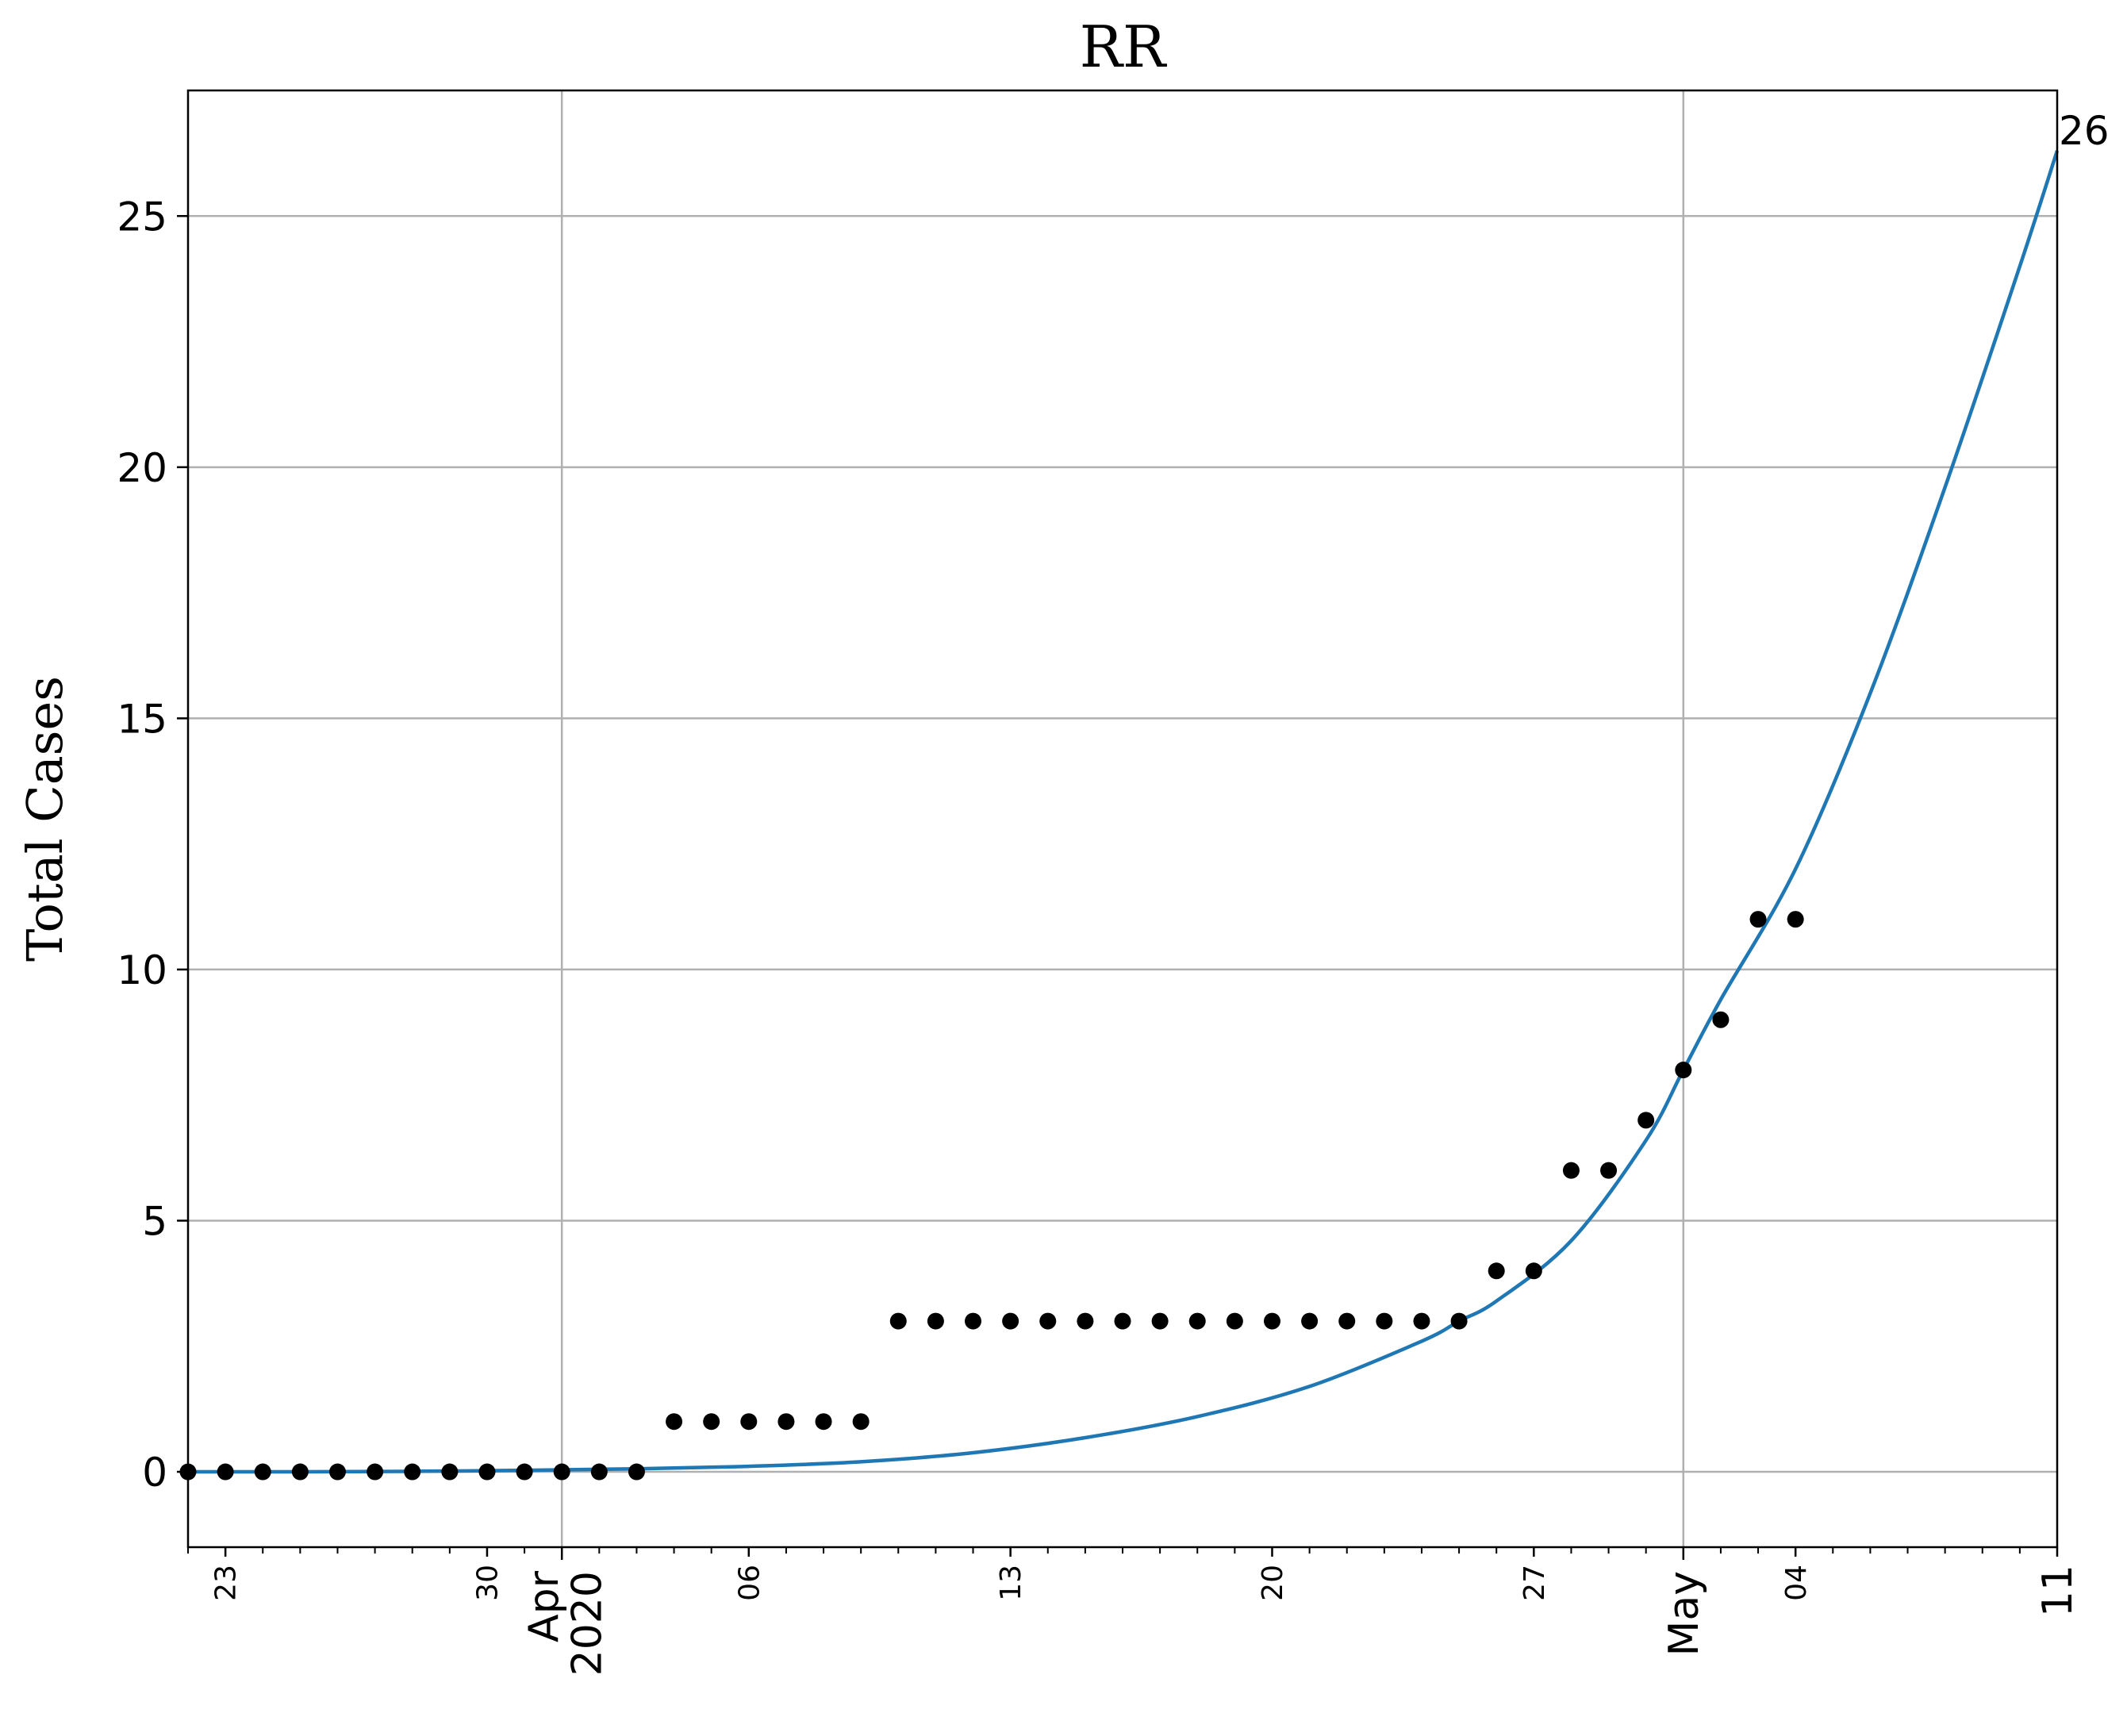 Image resolution: width=2127 pixels, height=1736 pixels. I want to click on x-tick-label: 30, so click(488, 1583).